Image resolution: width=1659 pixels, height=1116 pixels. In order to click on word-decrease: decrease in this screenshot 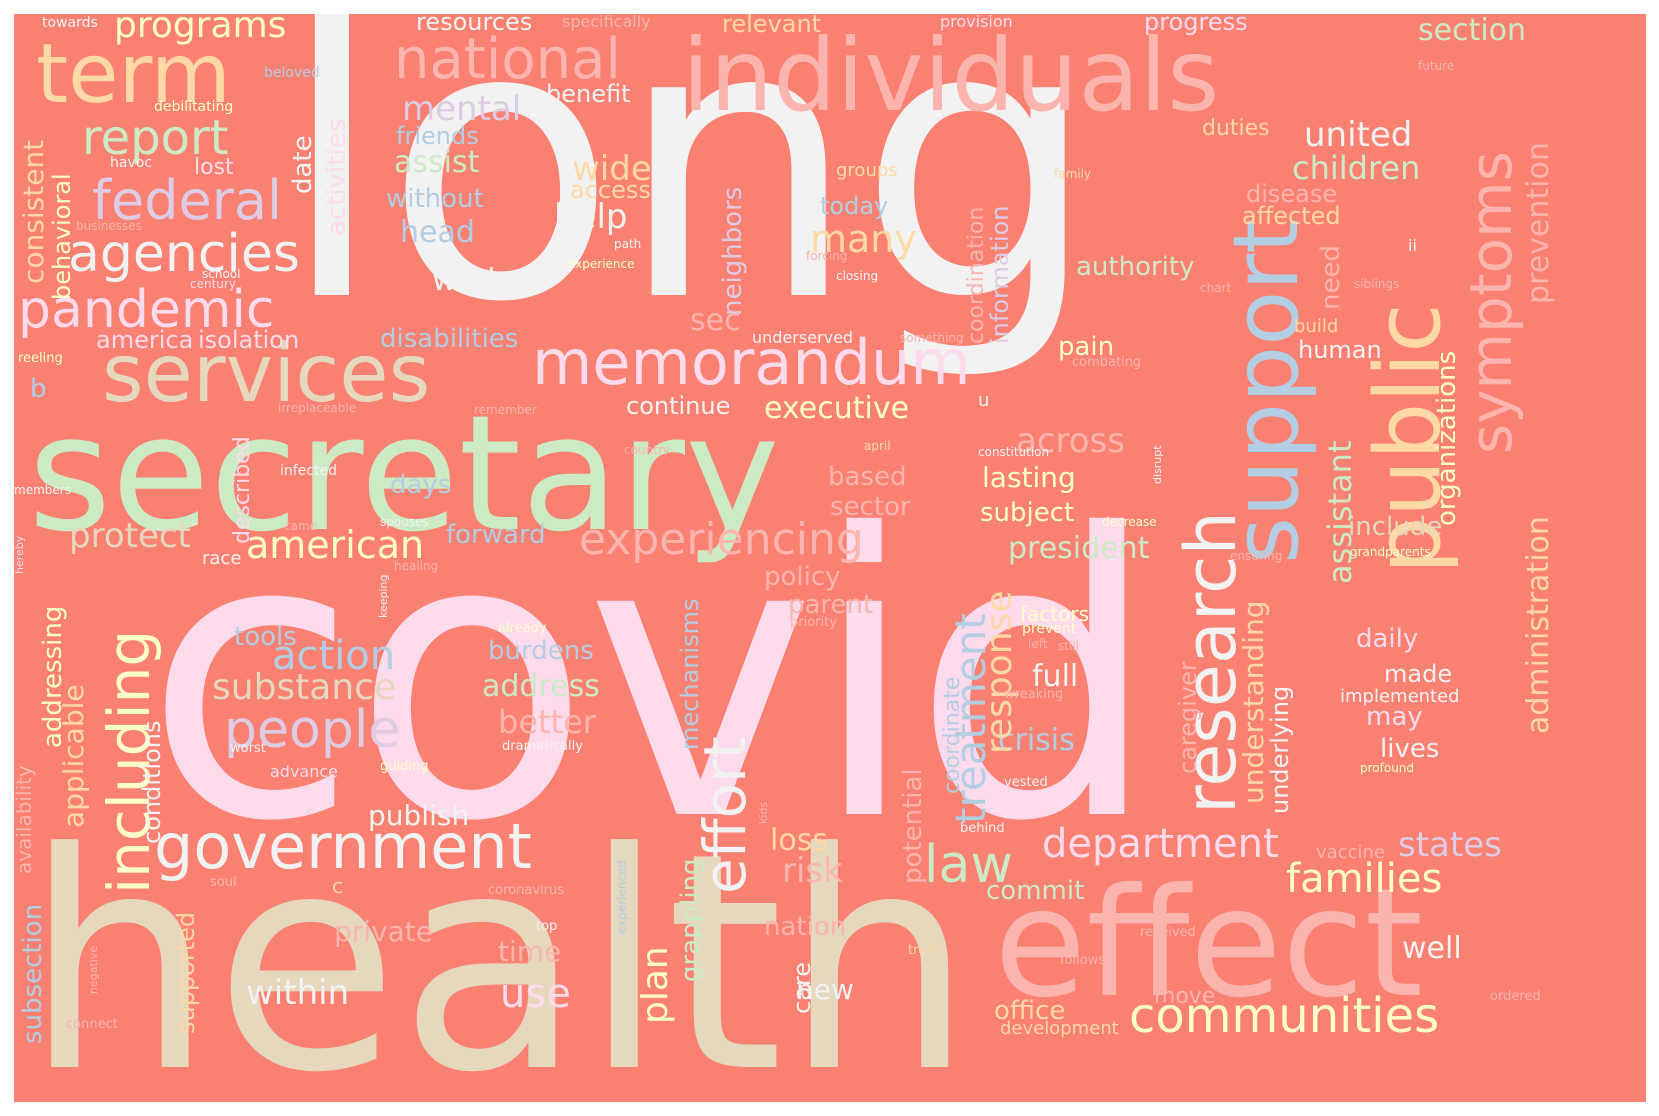, I will do `click(1129, 522)`.